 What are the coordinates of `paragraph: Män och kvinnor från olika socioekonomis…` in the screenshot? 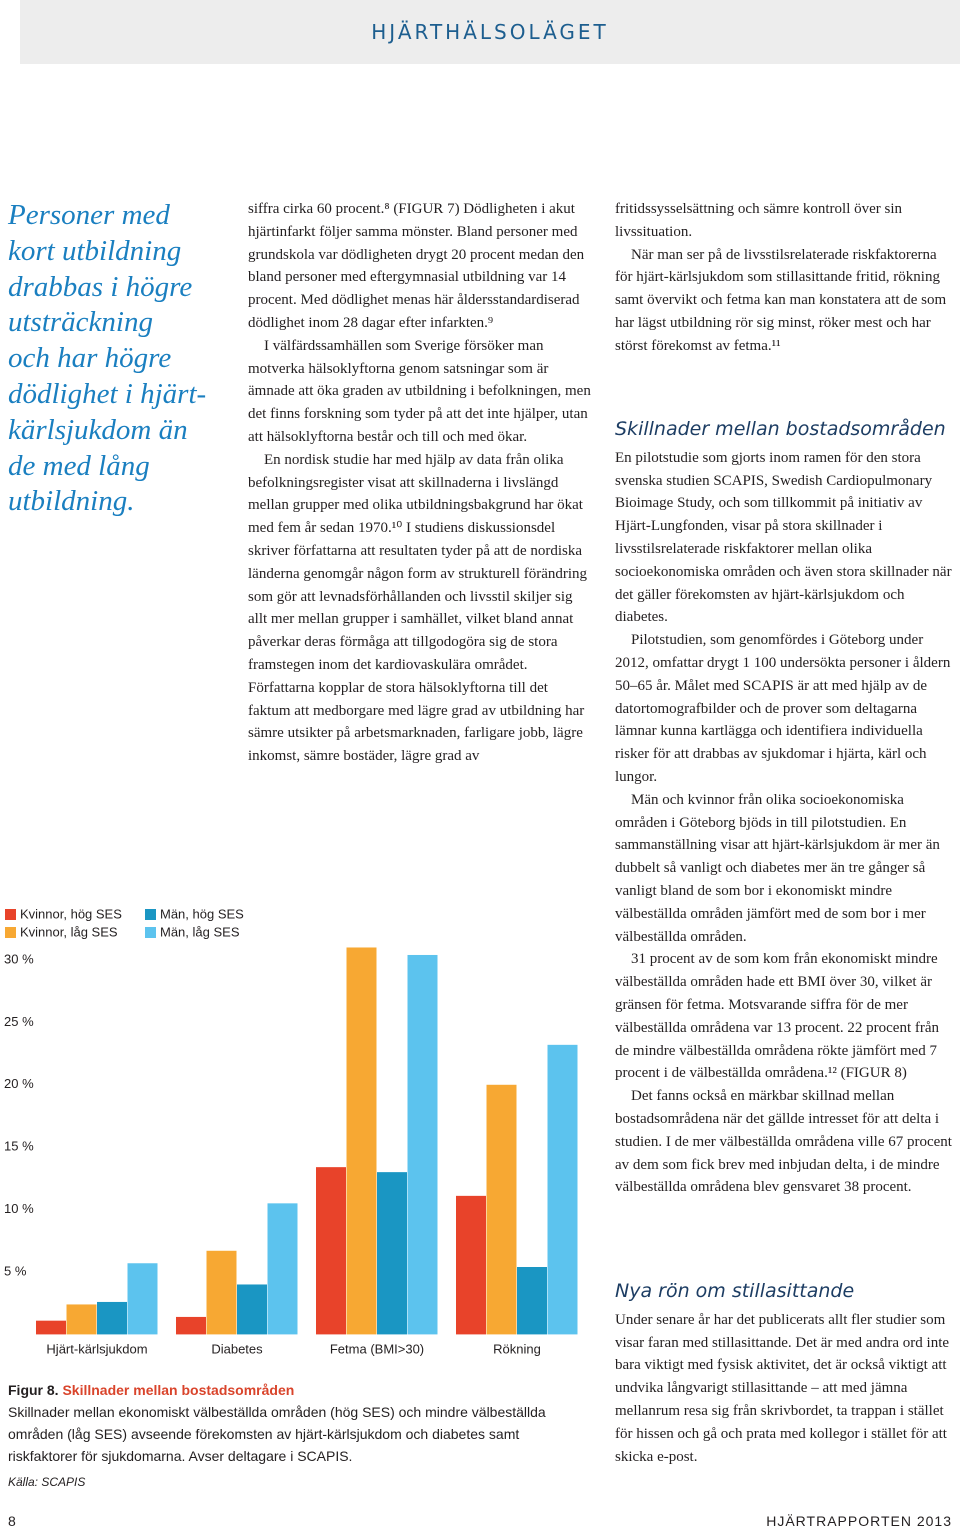 It's located at (777, 868).